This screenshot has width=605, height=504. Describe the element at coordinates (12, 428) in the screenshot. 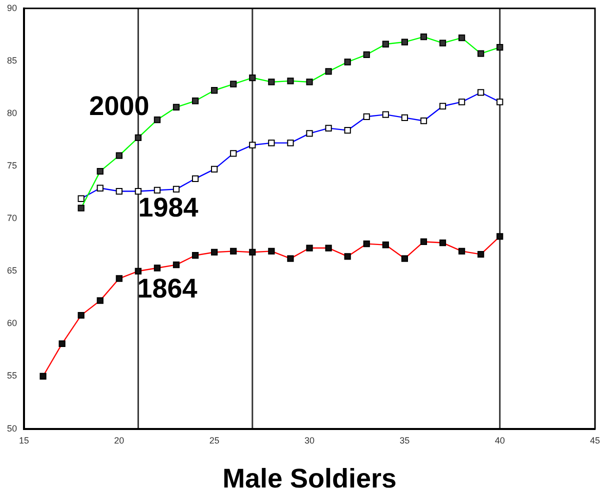

I see `y-tick-label: 50` at that location.